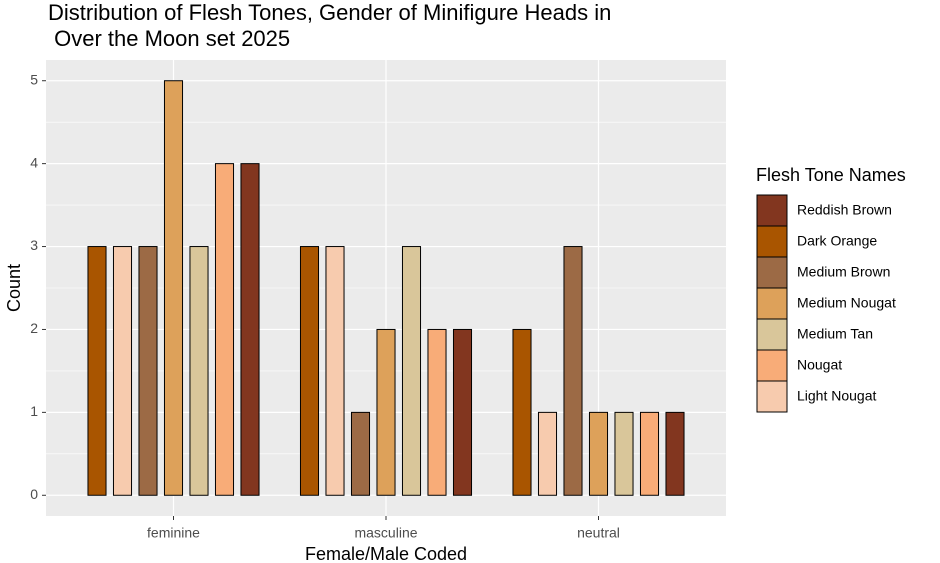  Describe the element at coordinates (819, 365) in the screenshot. I see `legend-label: Nougat` at that location.